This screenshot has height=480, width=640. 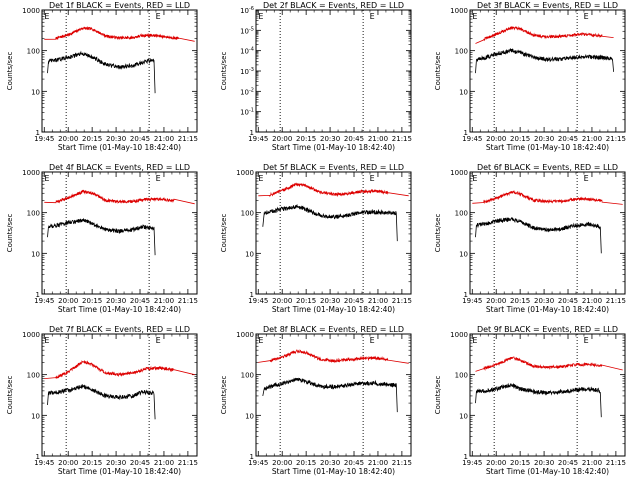 I want to click on y-tick-label: 10⁻³, so click(x=247, y=71).